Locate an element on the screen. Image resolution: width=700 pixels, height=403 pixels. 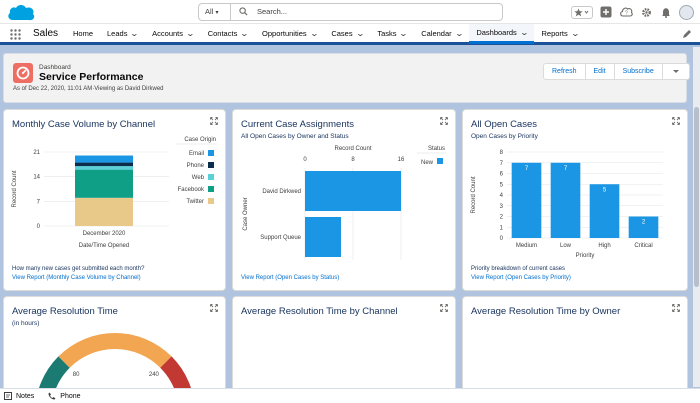
legend-swatch-new is located at coordinates (440, 161).